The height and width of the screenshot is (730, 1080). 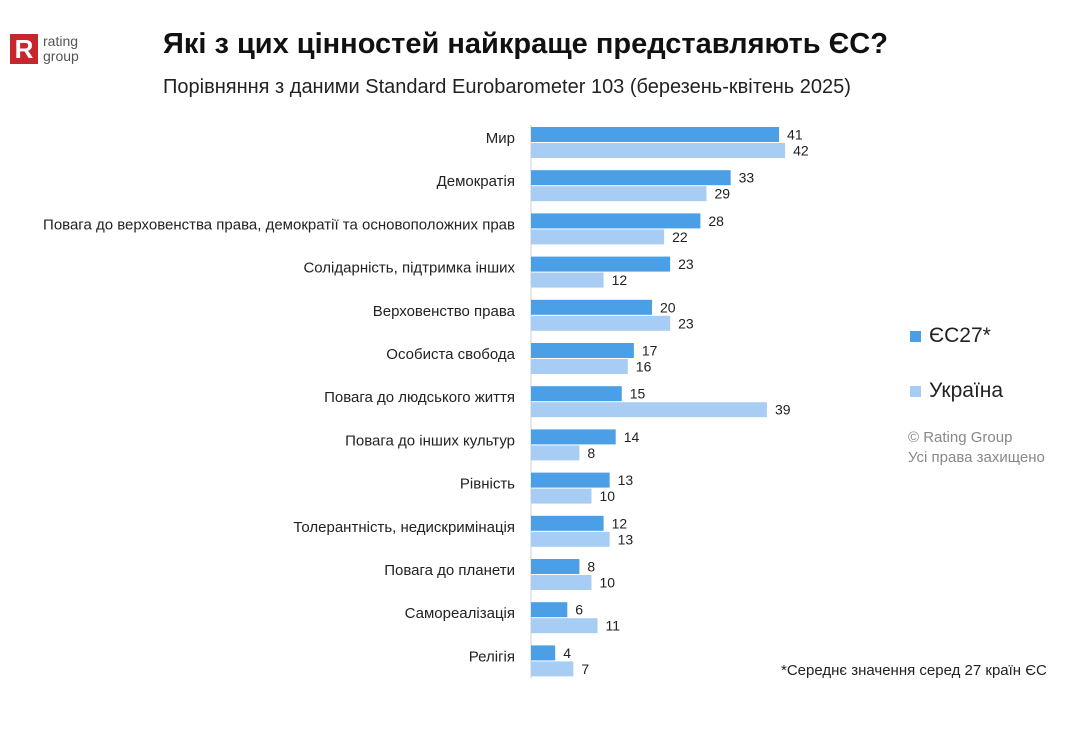 What do you see at coordinates (579, 610) in the screenshot?
I see `value-label-eu27: 6` at bounding box center [579, 610].